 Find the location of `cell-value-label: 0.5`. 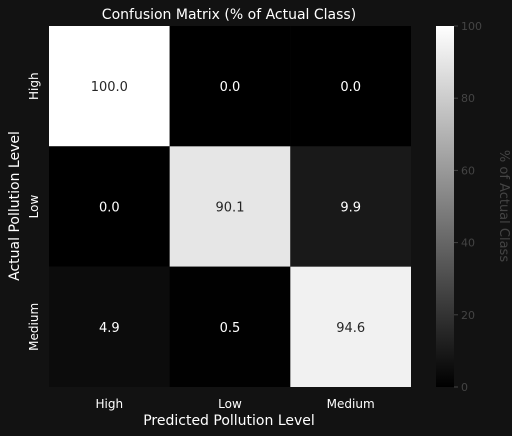

cell-value-label: 0.5 is located at coordinates (230, 328).